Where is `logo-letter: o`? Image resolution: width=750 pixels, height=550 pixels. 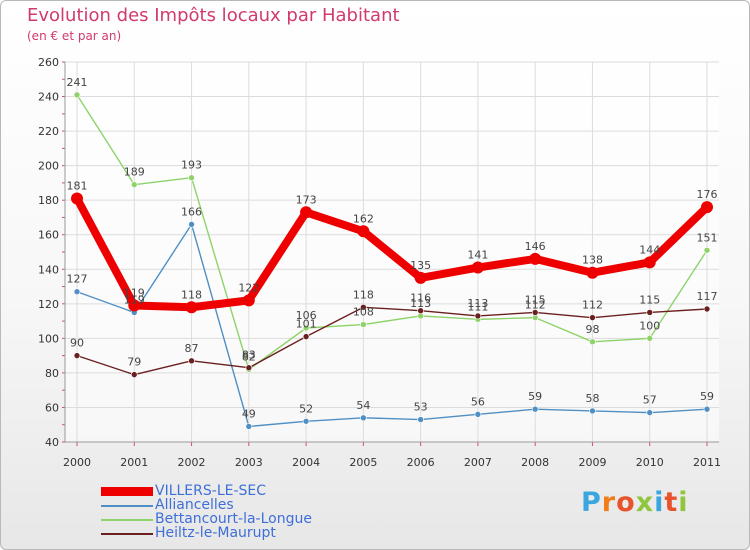 logo-letter: o is located at coordinates (626, 502).